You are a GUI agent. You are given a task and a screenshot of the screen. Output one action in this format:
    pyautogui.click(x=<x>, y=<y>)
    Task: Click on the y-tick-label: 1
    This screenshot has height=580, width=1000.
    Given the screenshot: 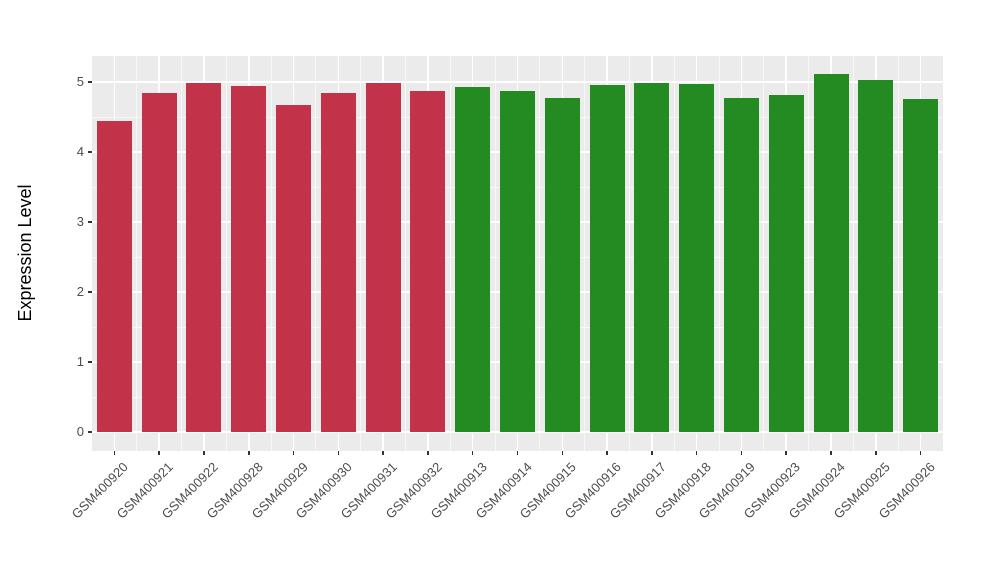 What is the action you would take?
    pyautogui.click(x=80, y=361)
    